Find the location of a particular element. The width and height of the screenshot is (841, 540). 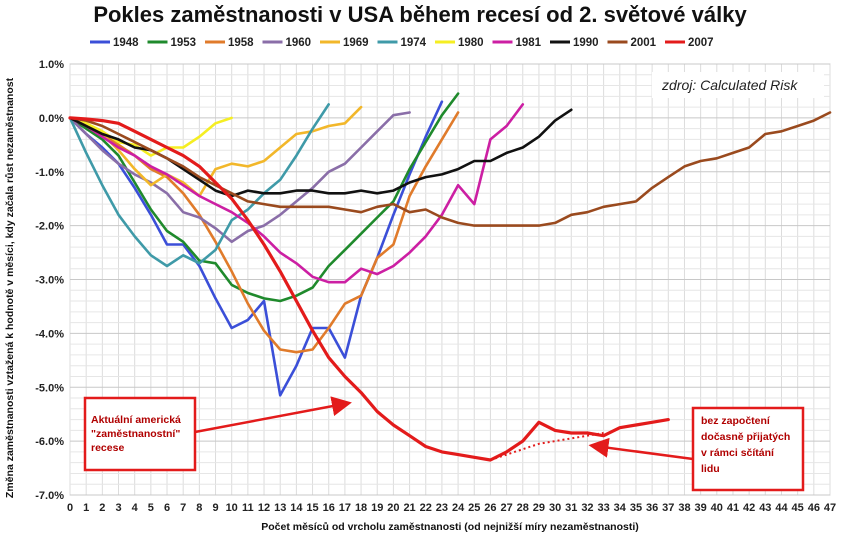

x-tick-label: 14 is located at coordinates (296, 508).